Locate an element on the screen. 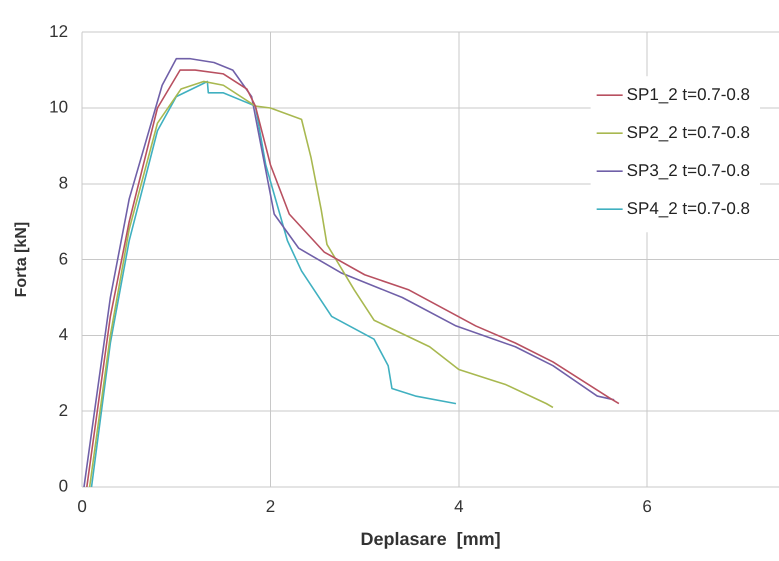  y-tick-label: 6 is located at coordinates (63, 258).